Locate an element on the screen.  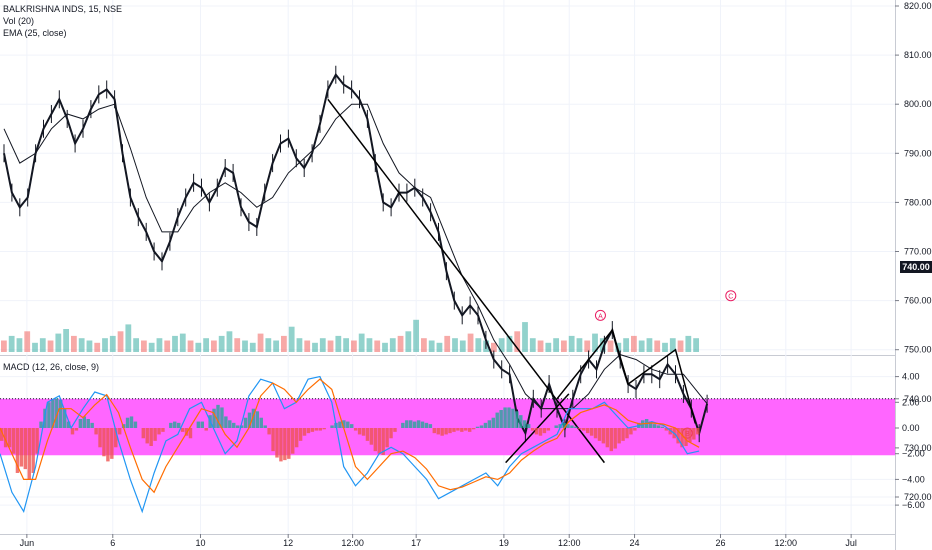
macd-tick-label: −2.00 is located at coordinates (913, 454).